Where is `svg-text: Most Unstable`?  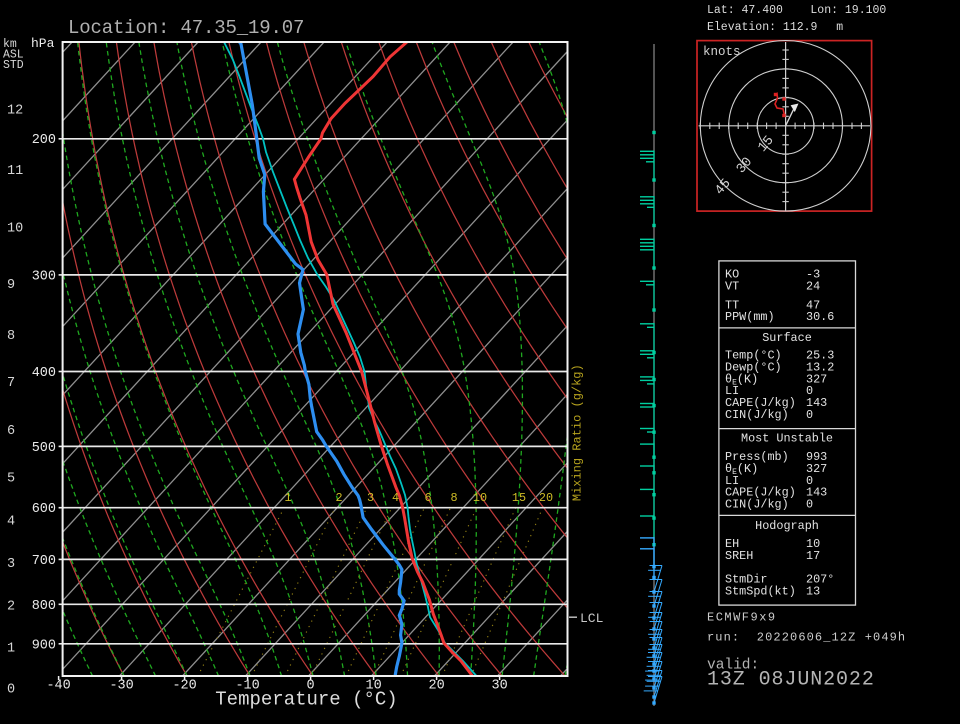 svg-text: Most Unstable is located at coordinates (787, 439).